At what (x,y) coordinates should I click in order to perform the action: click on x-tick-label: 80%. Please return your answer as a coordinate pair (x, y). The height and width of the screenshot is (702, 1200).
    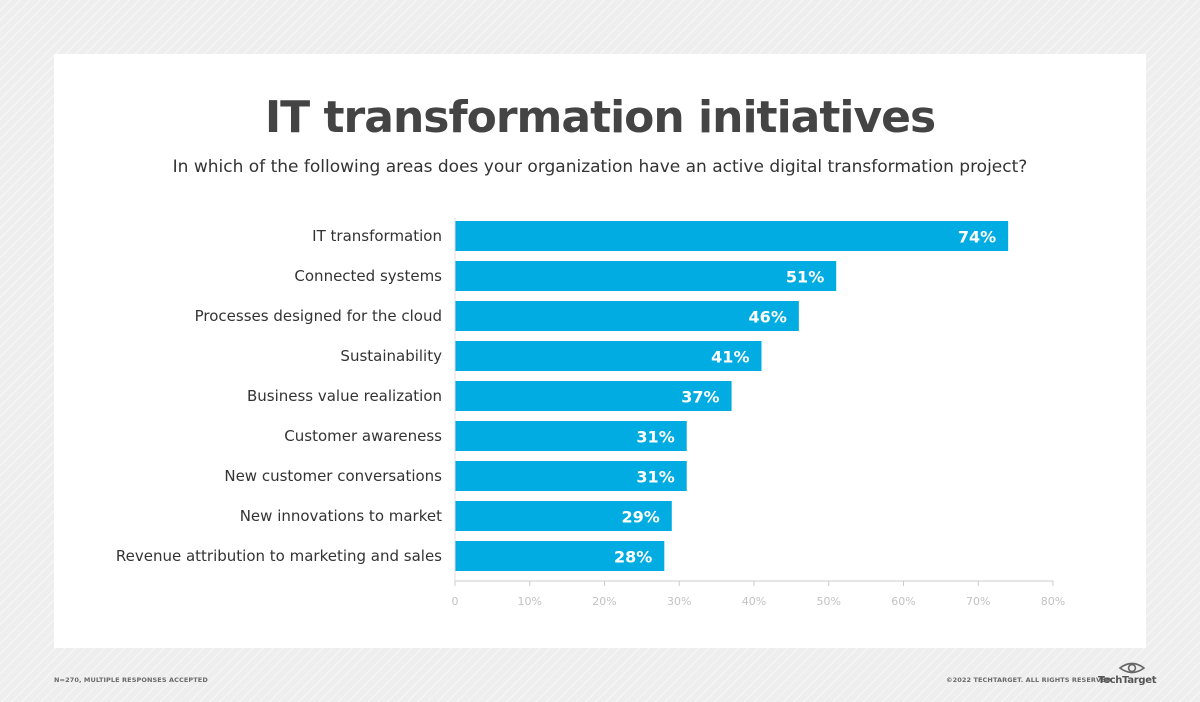
    Looking at the image, I should click on (1053, 601).